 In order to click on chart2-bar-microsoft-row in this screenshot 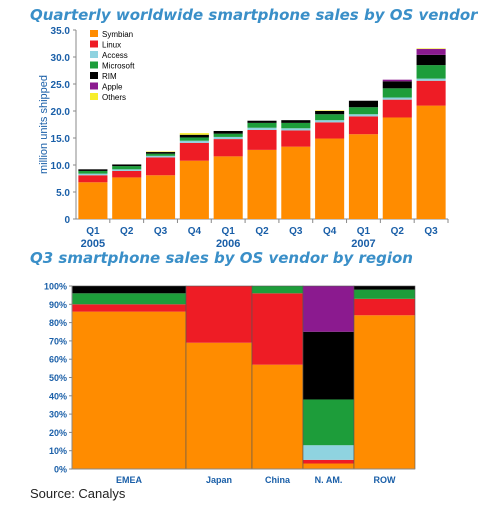, I will do `click(384, 294)`.